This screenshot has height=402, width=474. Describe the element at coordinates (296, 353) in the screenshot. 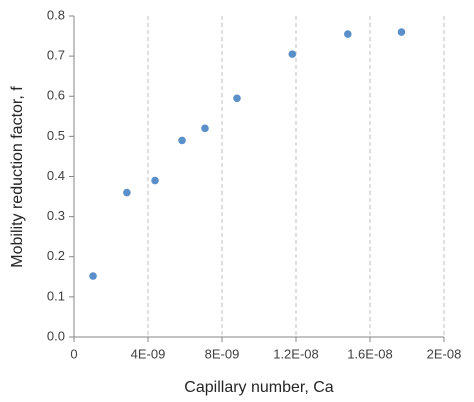

I see `x-tick-label: 1.2E-08` at that location.